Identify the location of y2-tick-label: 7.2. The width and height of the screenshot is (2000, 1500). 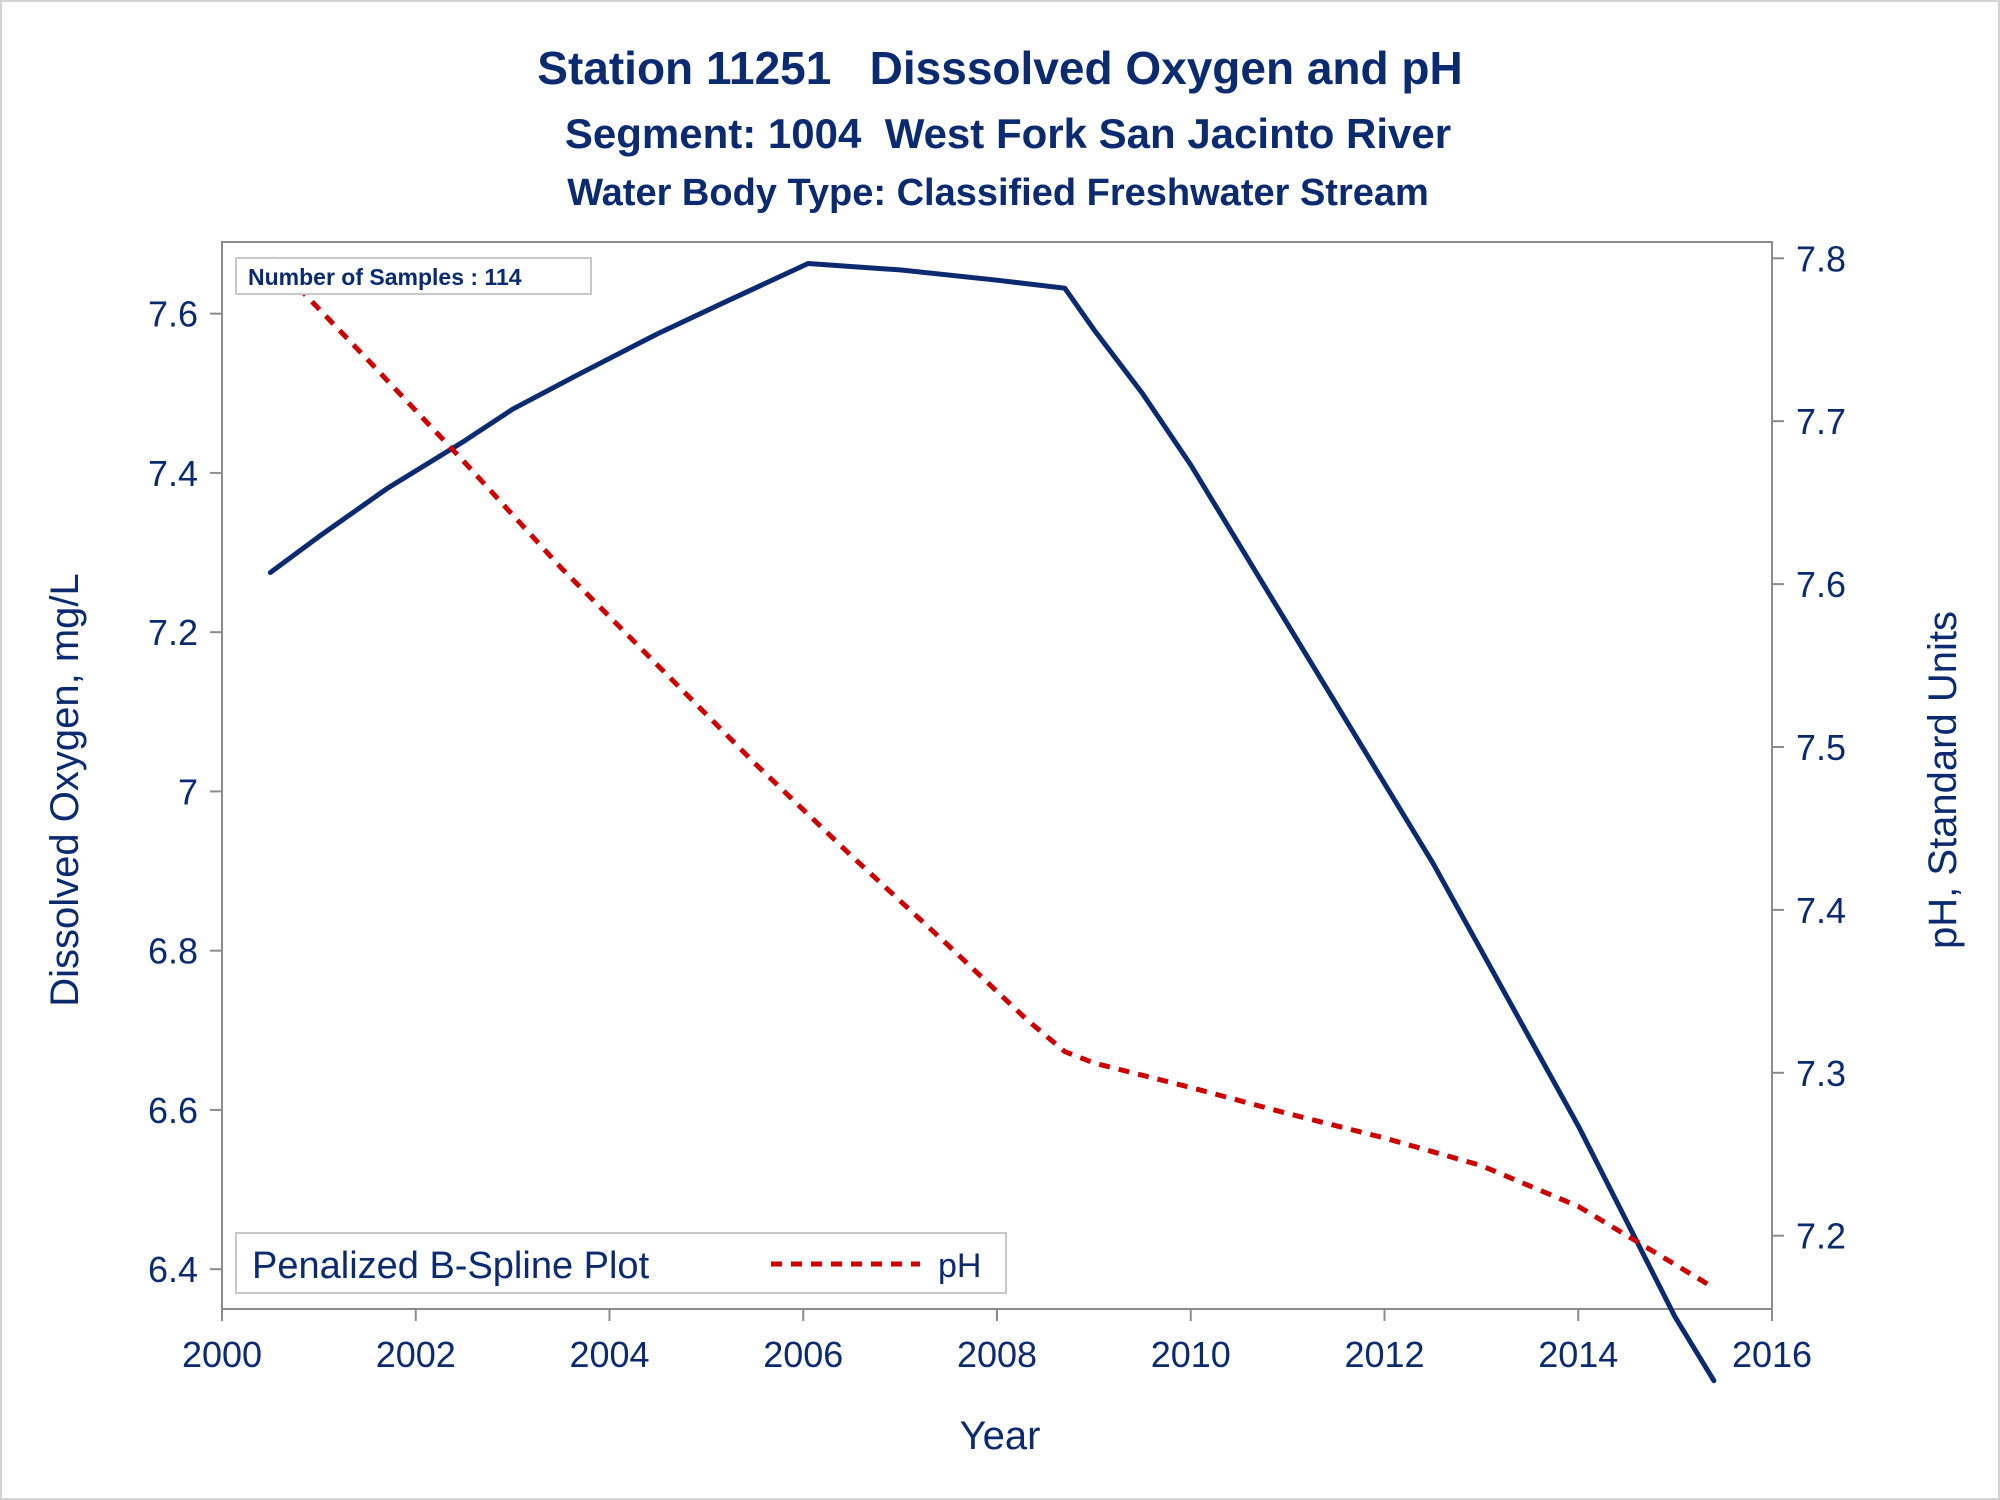
(1821, 1236).